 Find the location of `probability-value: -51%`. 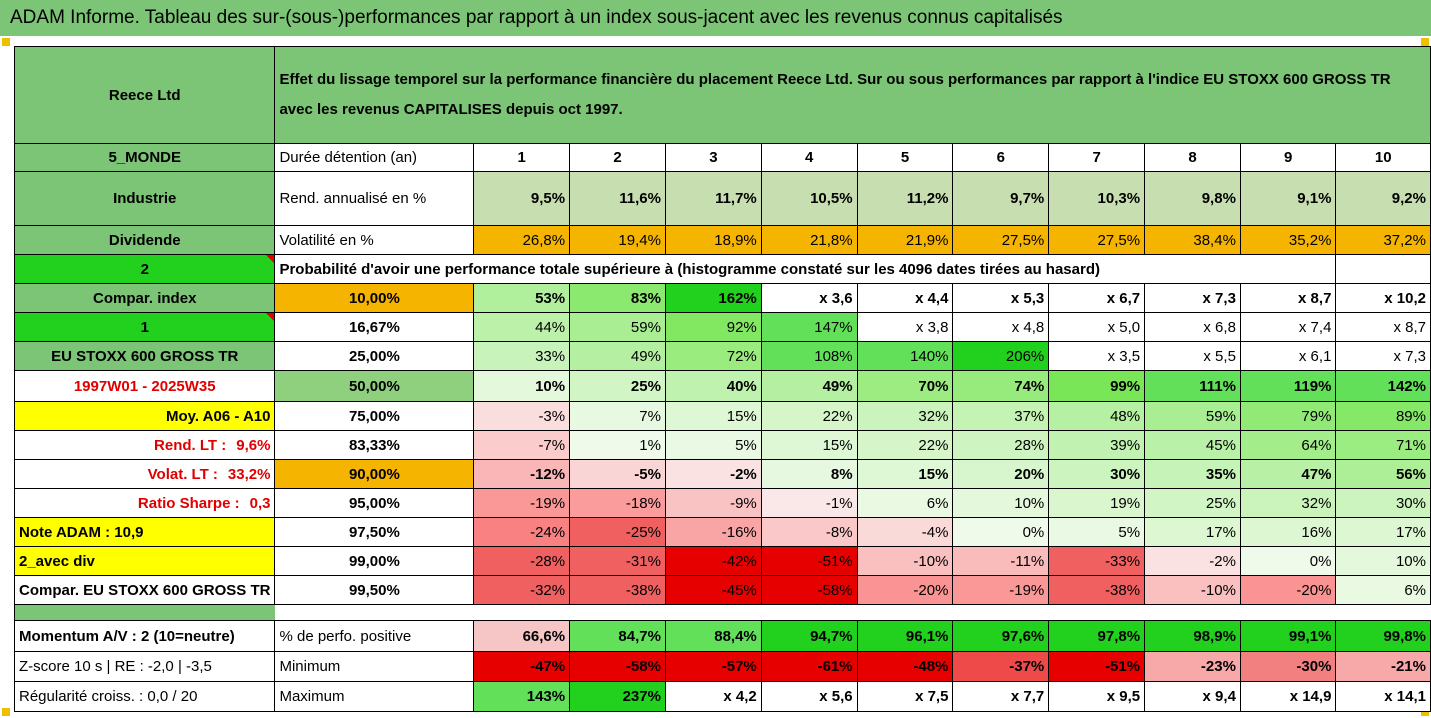

probability-value: -51% is located at coordinates (809, 561).